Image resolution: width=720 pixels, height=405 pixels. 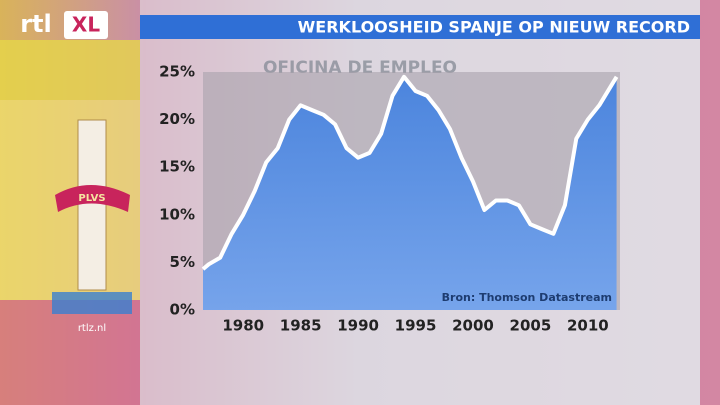 I want to click on logo: rtl, so click(x=36, y=24).